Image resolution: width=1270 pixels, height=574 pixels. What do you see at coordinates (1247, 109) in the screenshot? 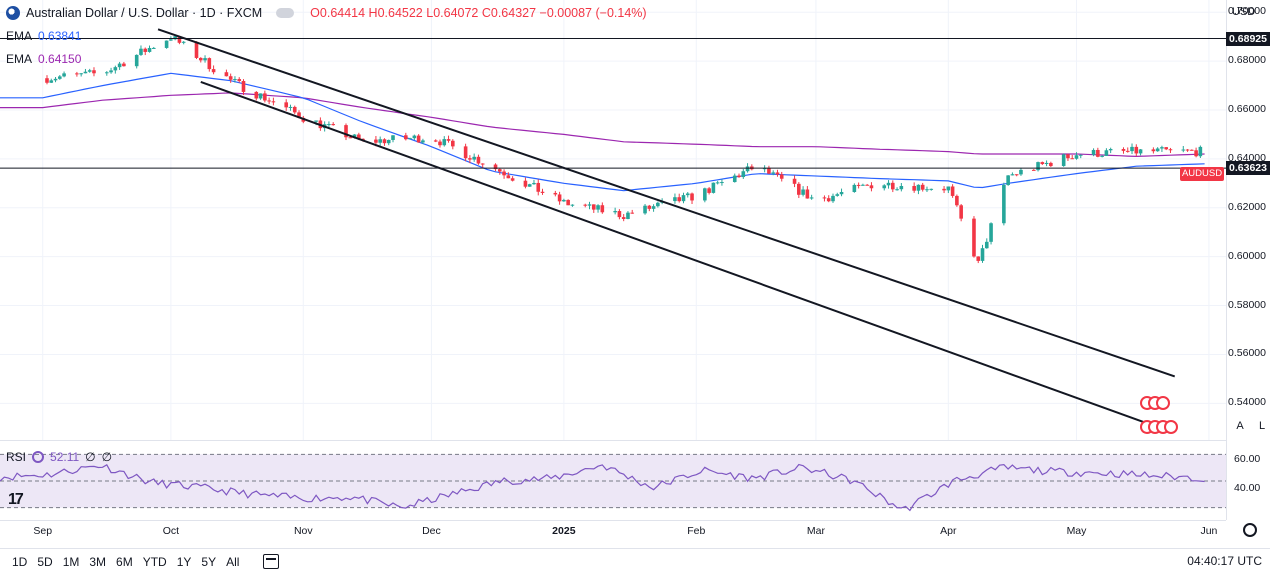
I see `price-tick-label: 0.66000` at bounding box center [1247, 109].